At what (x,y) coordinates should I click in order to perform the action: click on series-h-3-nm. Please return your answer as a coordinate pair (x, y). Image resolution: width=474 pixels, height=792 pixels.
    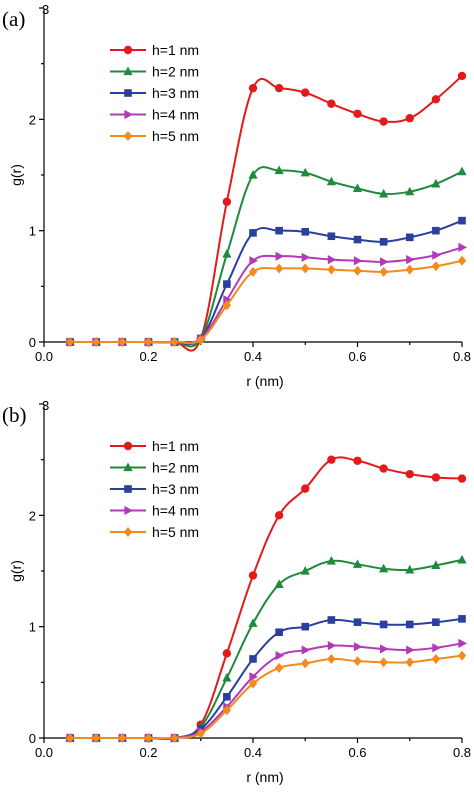
    Looking at the image, I should click on (266, 281).